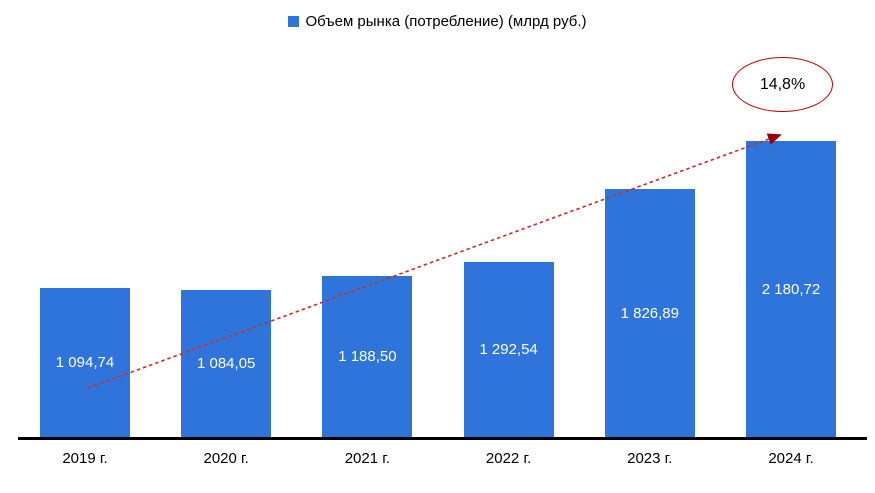  Describe the element at coordinates (226, 458) in the screenshot. I see `x-axis-label: 2020 г.` at that location.